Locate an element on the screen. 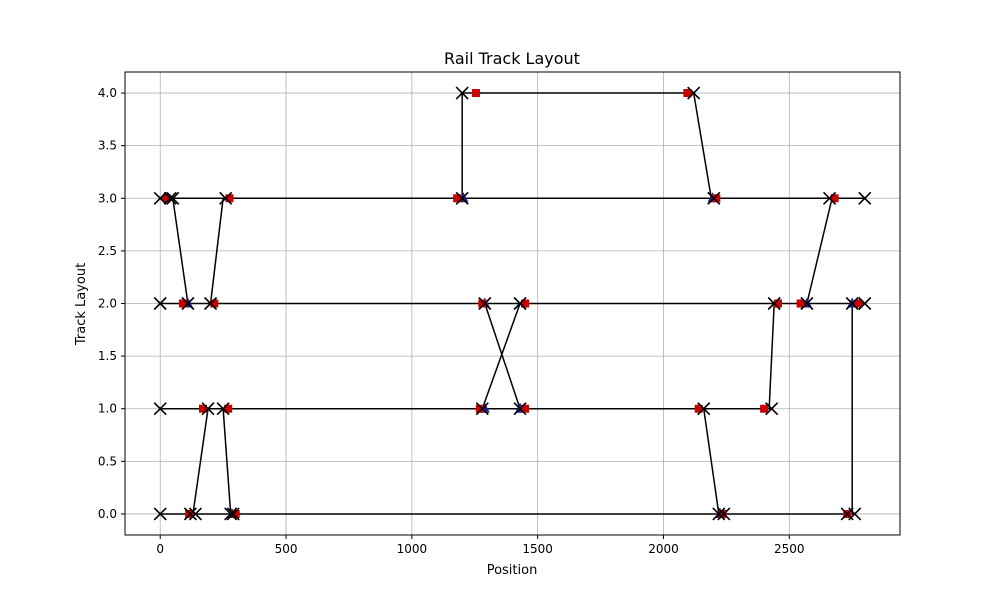 The image size is (1000, 600). y-tick-label: 1.0 is located at coordinates (107, 409).